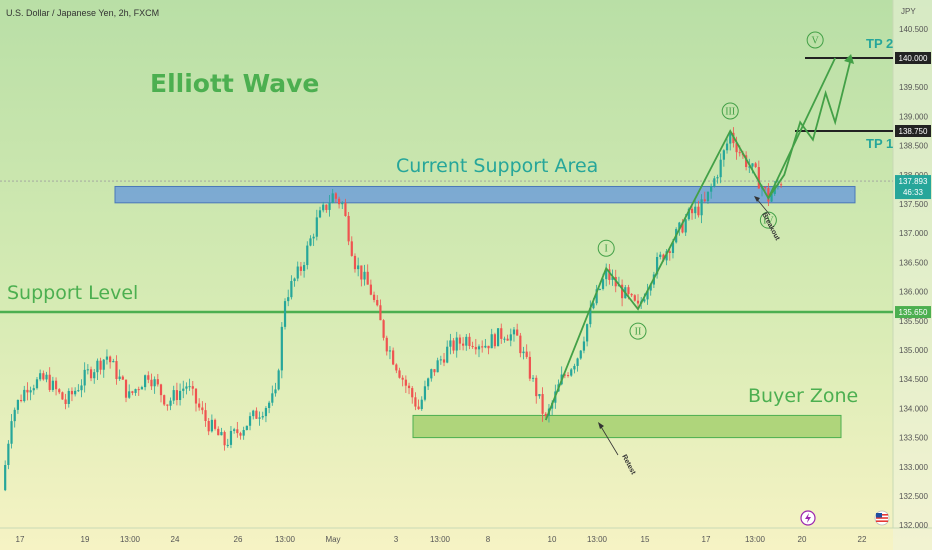 The width and height of the screenshot is (932, 550). I want to click on projection-arrowhead, so click(849, 59).